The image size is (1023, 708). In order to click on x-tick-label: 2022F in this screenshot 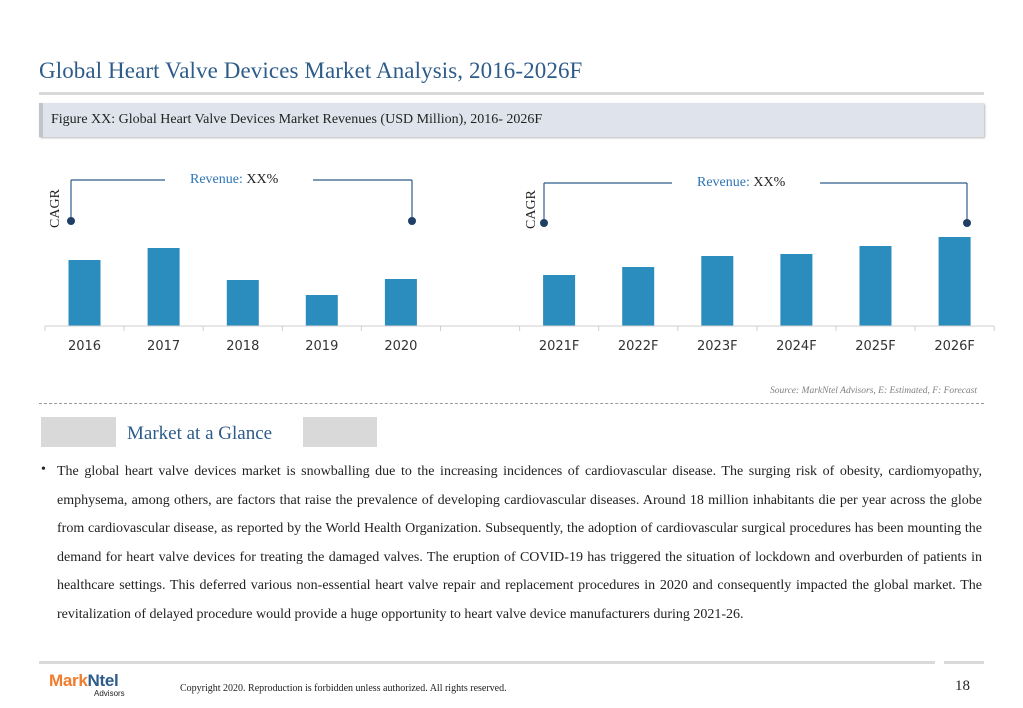, I will do `click(638, 346)`.